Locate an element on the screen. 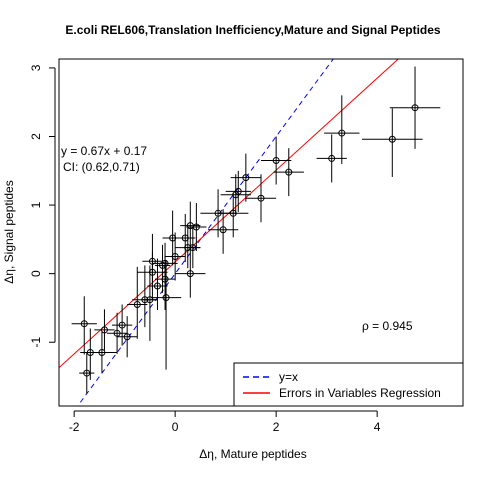 This screenshot has width=480, height=480. x-axis-label: Δη, Mature peptides is located at coordinates (252, 454).